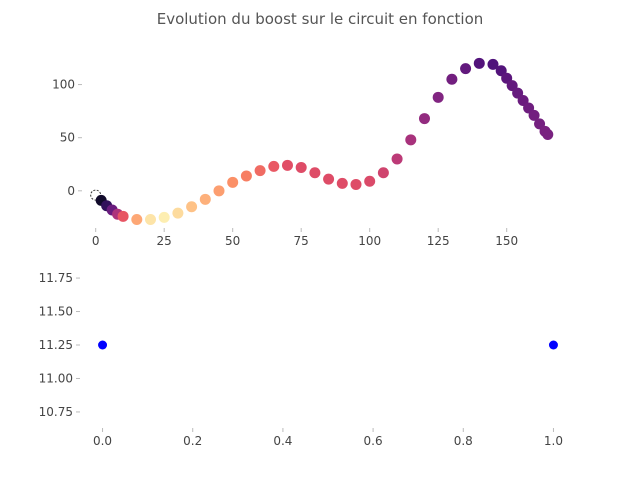 Image resolution: width=640 pixels, height=480 pixels. What do you see at coordinates (96, 241) in the screenshot?
I see `x-tick-label: 0` at bounding box center [96, 241].